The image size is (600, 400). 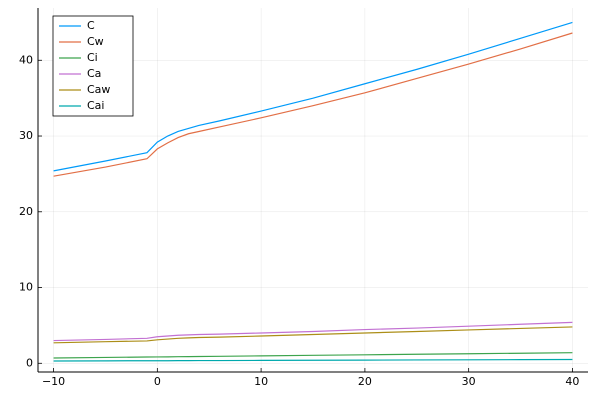 I want to click on x-tick-label: 0, so click(x=157, y=381).